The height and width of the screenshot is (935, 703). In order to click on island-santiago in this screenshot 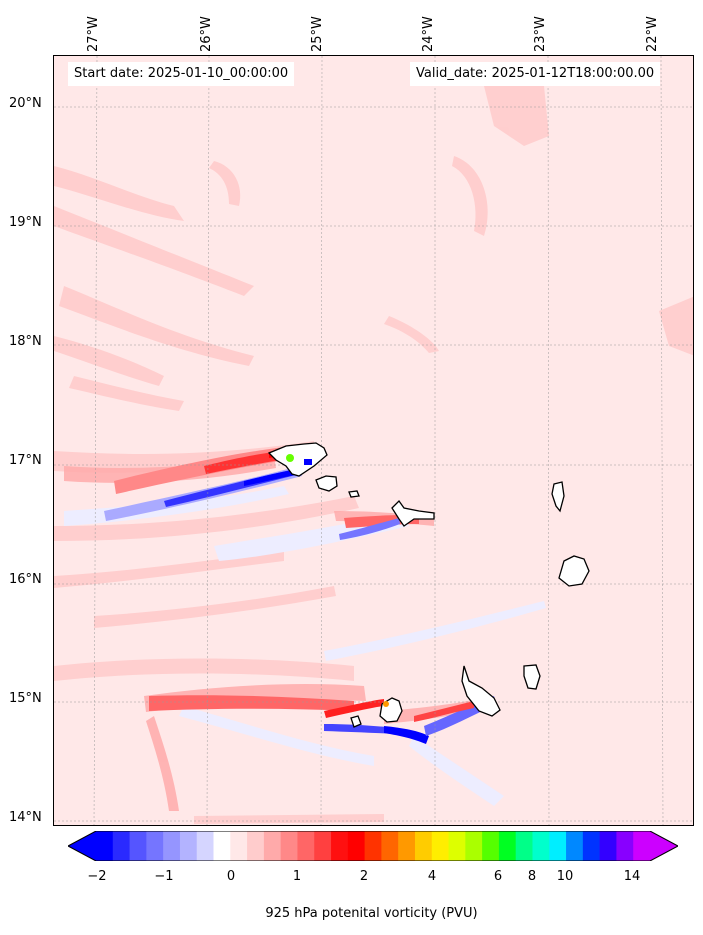, I will do `click(481, 691)`.